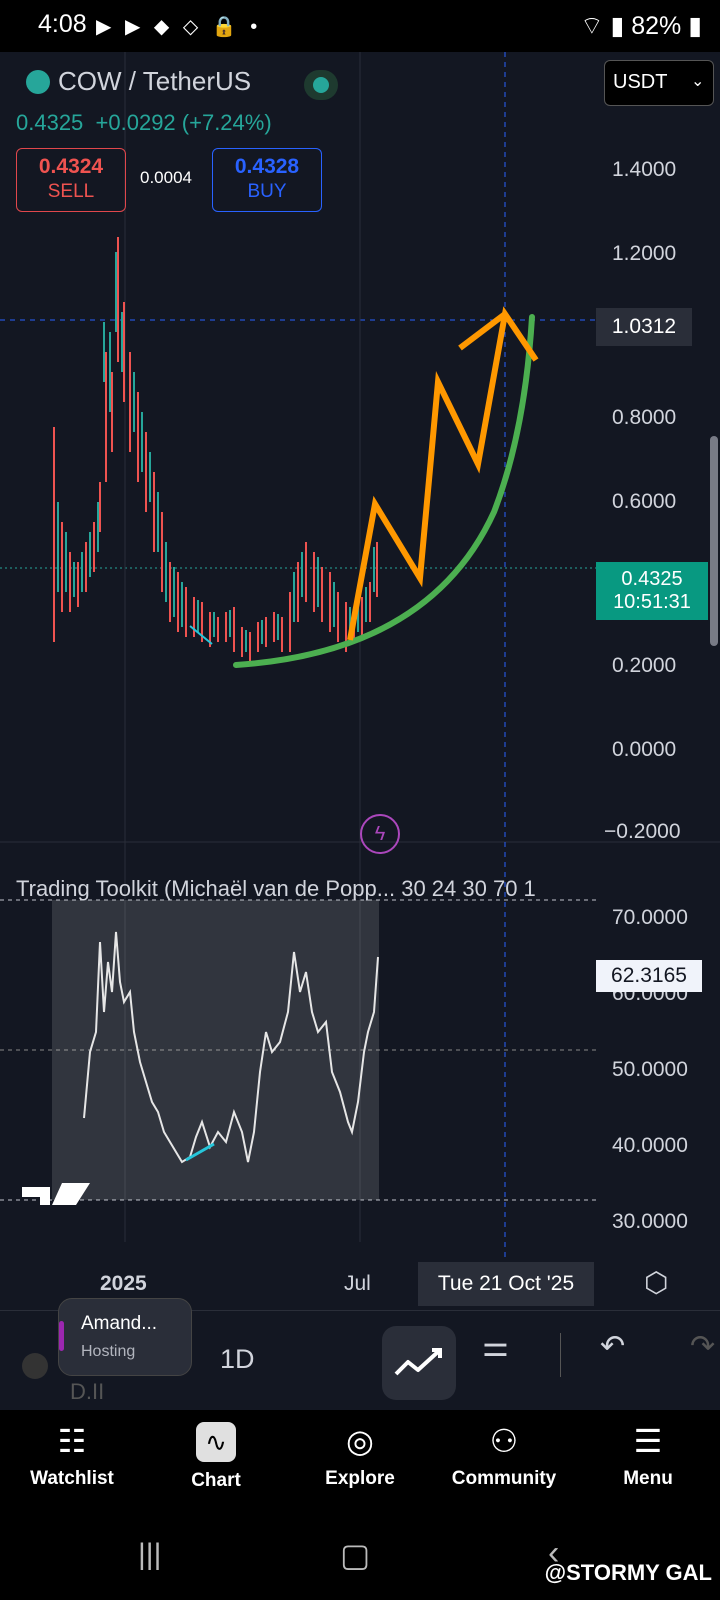 The width and height of the screenshot is (720, 1600). I want to click on lightning-icon: ϟ, so click(380, 834).